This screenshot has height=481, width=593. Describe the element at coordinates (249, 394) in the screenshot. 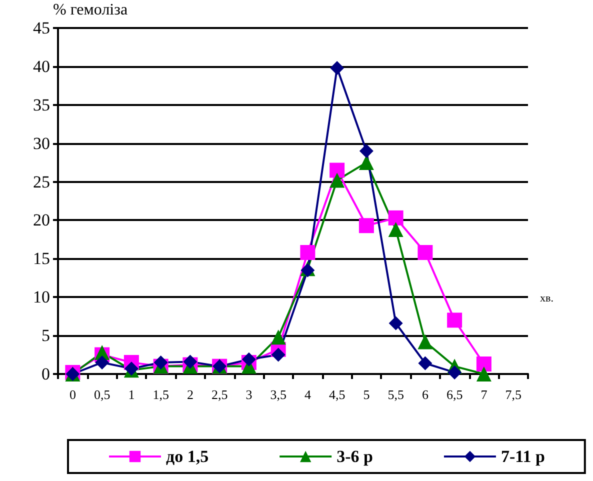

I see `x-tick-label: 3` at that location.